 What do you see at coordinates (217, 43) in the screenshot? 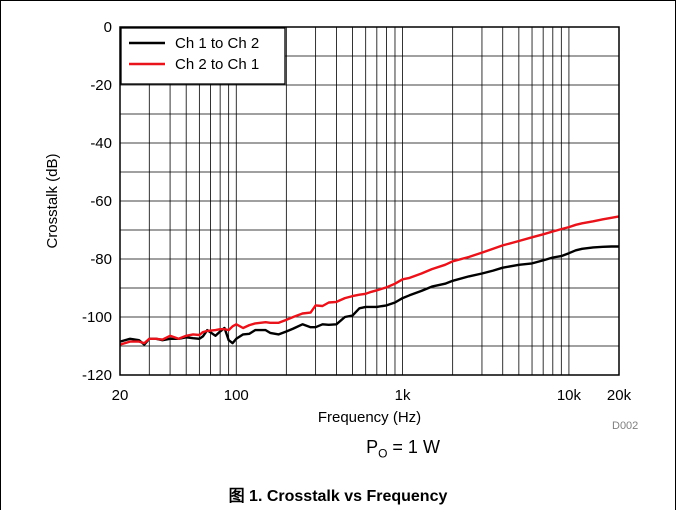
I see `legend-label-1: Ch 1 to Ch 2` at bounding box center [217, 43].